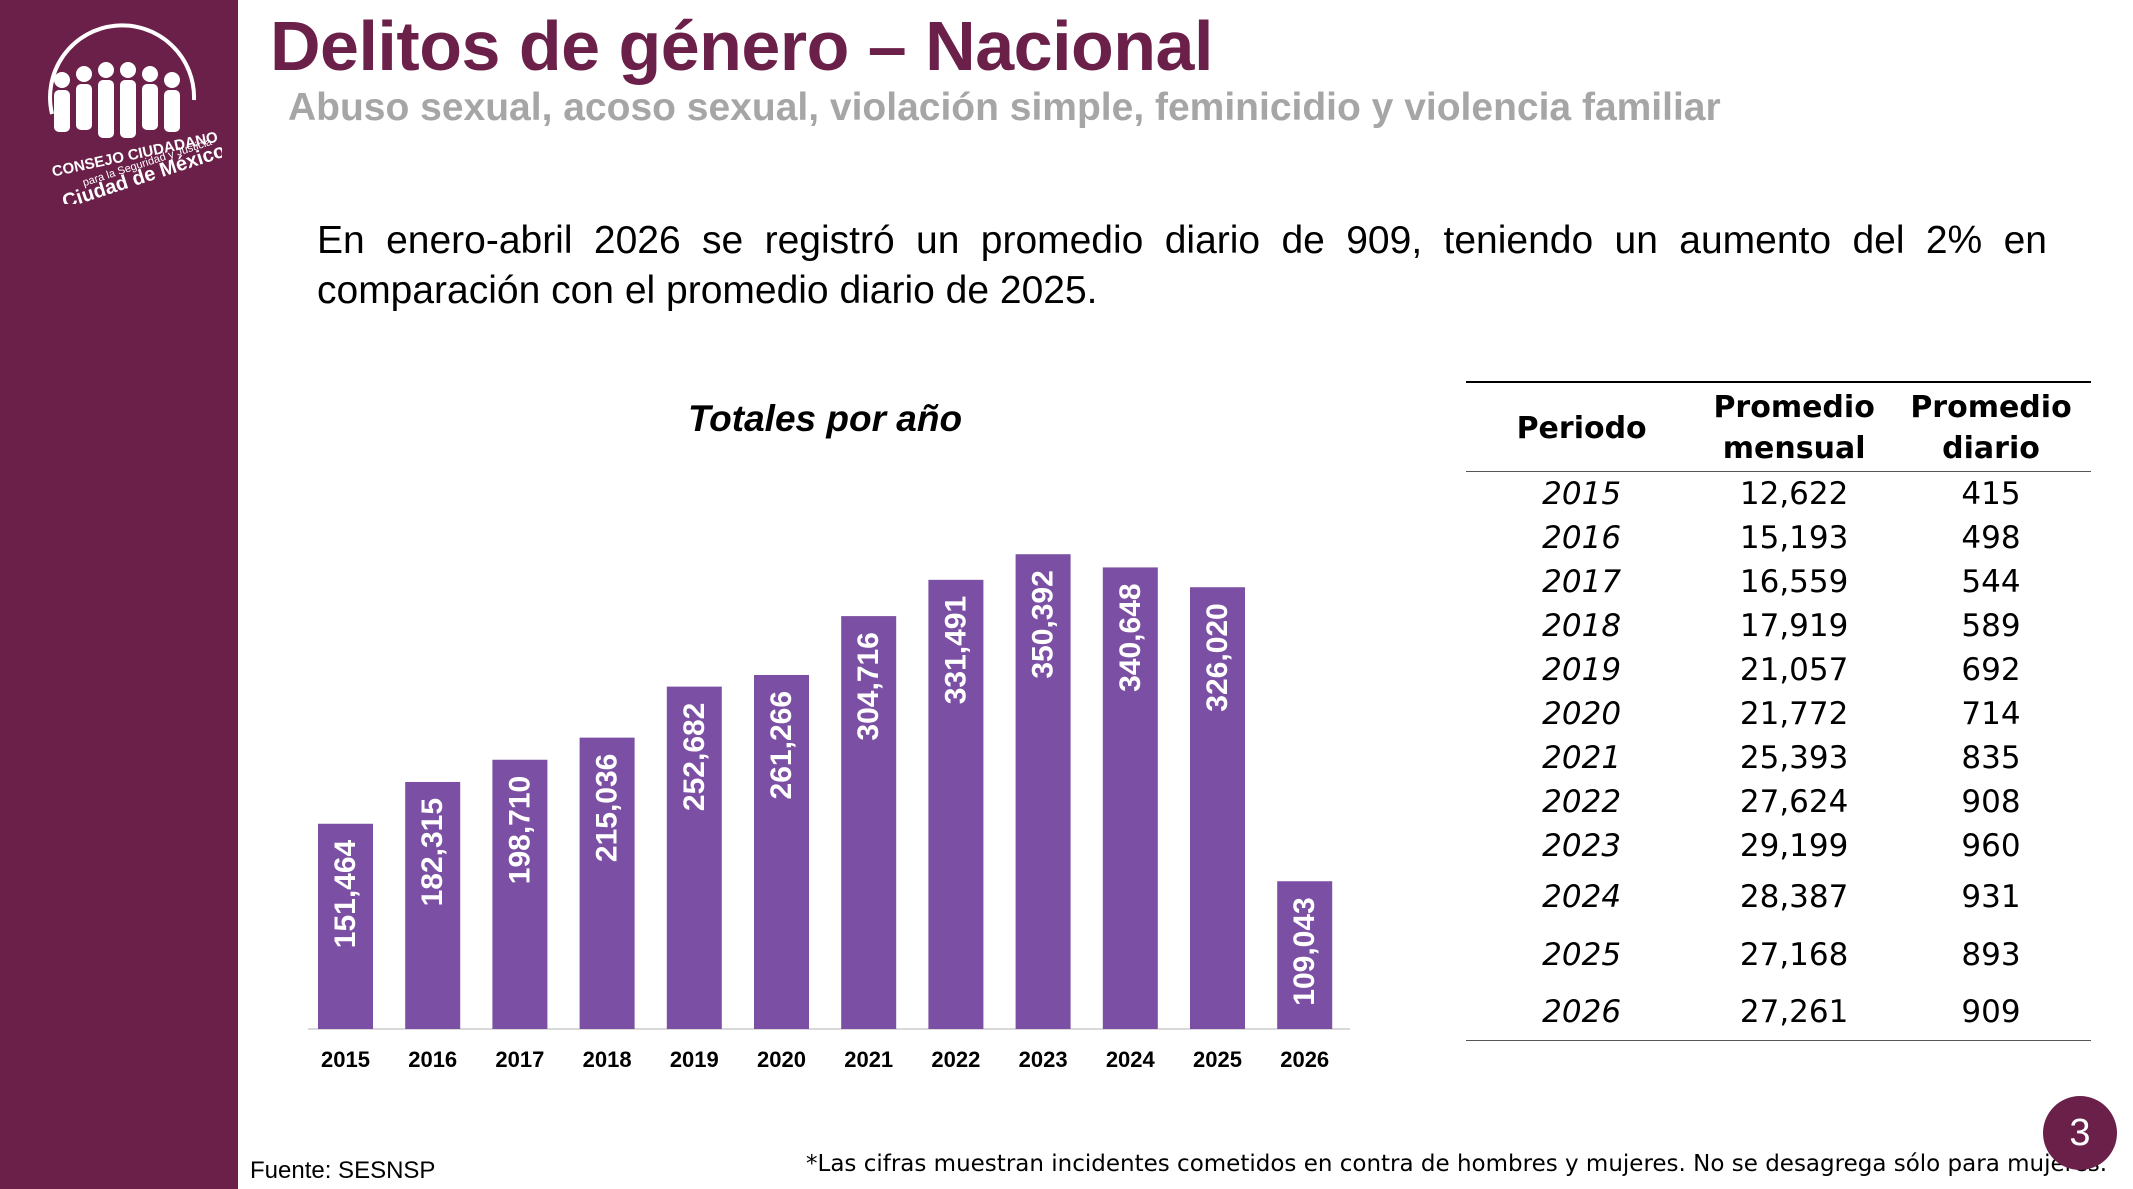 Image resolution: width=2133 pixels, height=1189 pixels. Describe the element at coordinates (1582, 897) in the screenshot. I see `row-period: 2024` at that location.